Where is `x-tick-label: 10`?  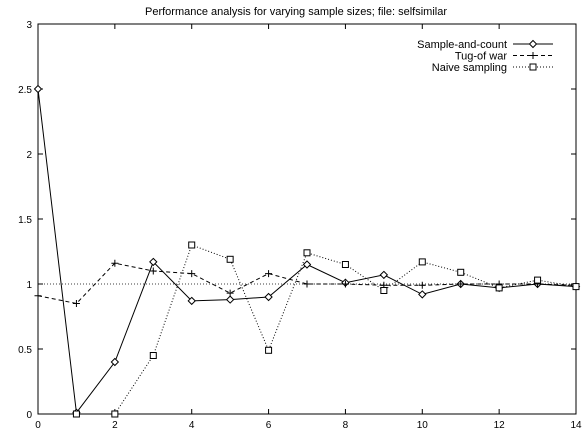
x-tick-label: 10 is located at coordinates (423, 425).